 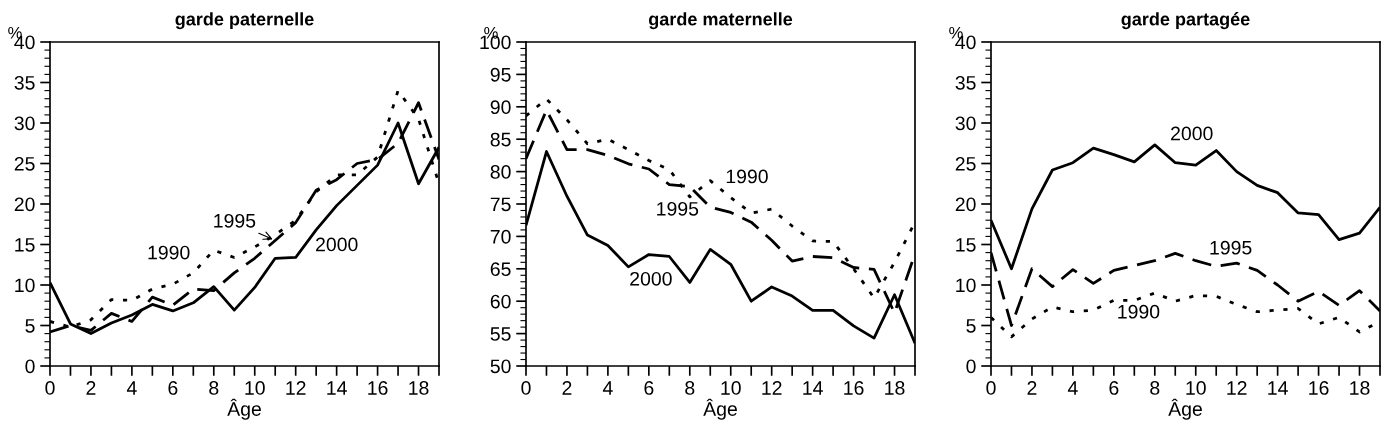 What do you see at coordinates (500, 236) in the screenshot?
I see `y-tick-label: 70` at bounding box center [500, 236].